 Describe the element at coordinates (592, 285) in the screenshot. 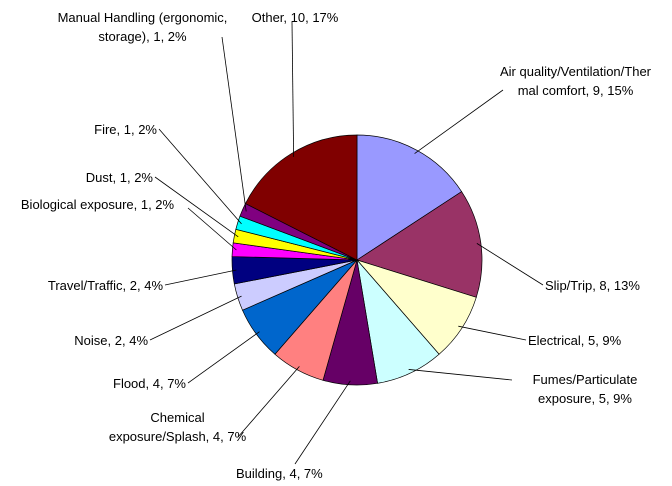

I see `data-label: Slip/Trip, 8, 13%` at that location.